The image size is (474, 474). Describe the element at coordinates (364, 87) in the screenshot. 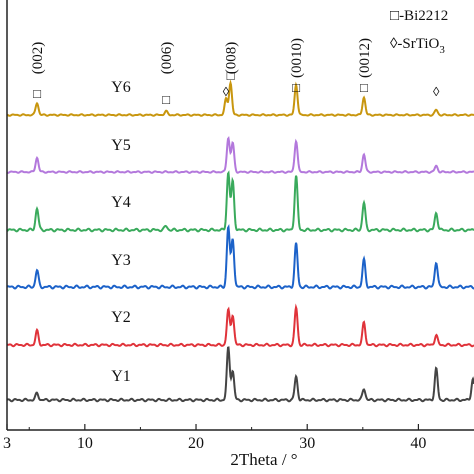

I see `phase-marker-5: □` at that location.